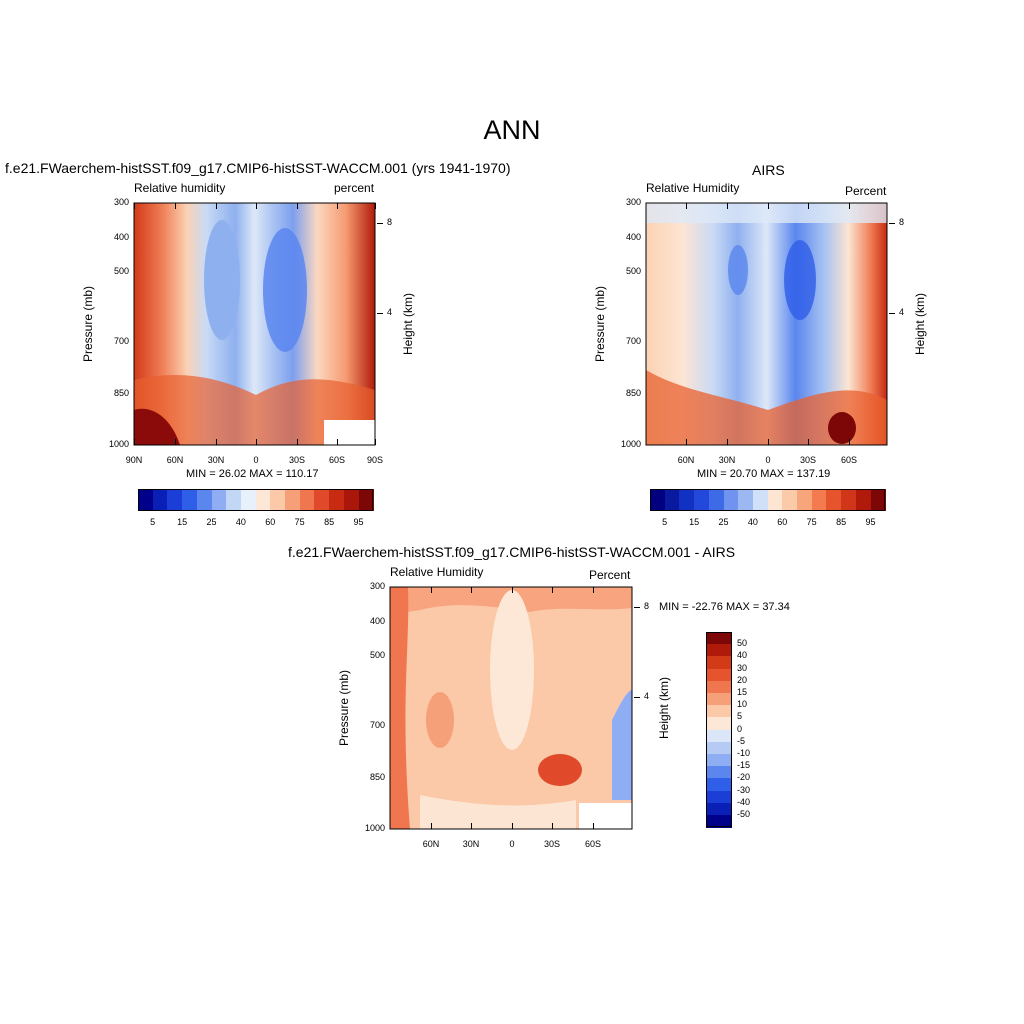 The width and height of the screenshot is (1024, 1024). I want to click on colorbar-label: 95, so click(870, 522).